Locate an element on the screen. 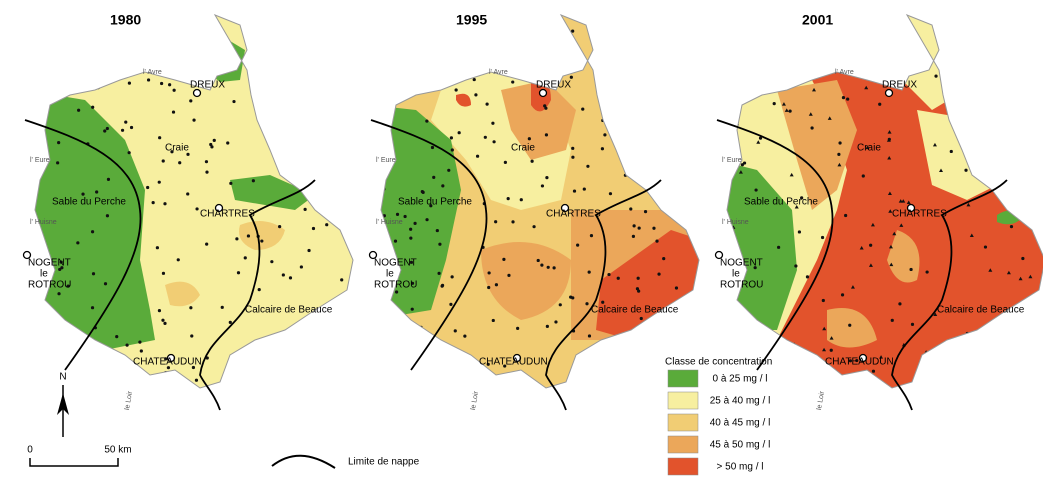  legend-swatch is located at coordinates (683, 444).